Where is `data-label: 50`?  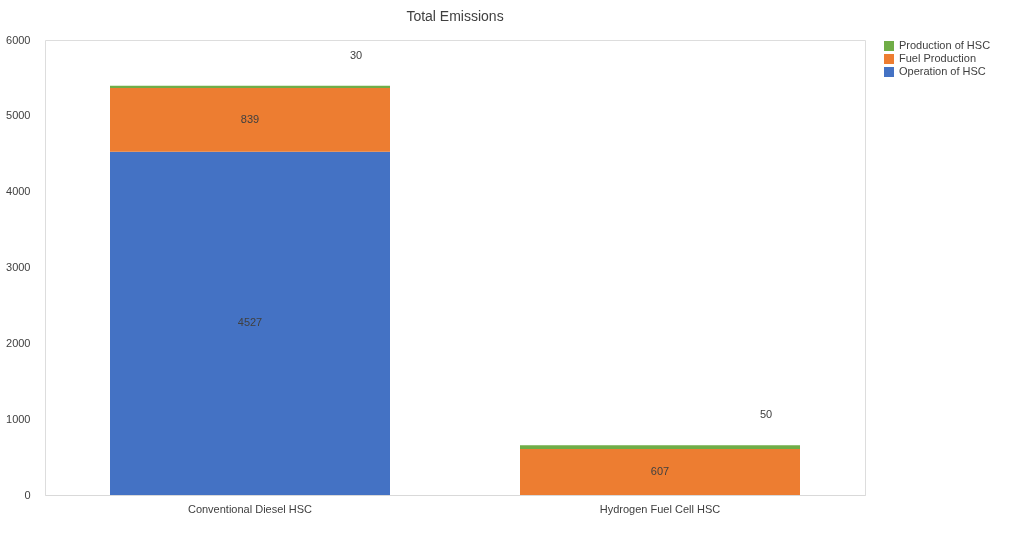 data-label: 50 is located at coordinates (766, 414).